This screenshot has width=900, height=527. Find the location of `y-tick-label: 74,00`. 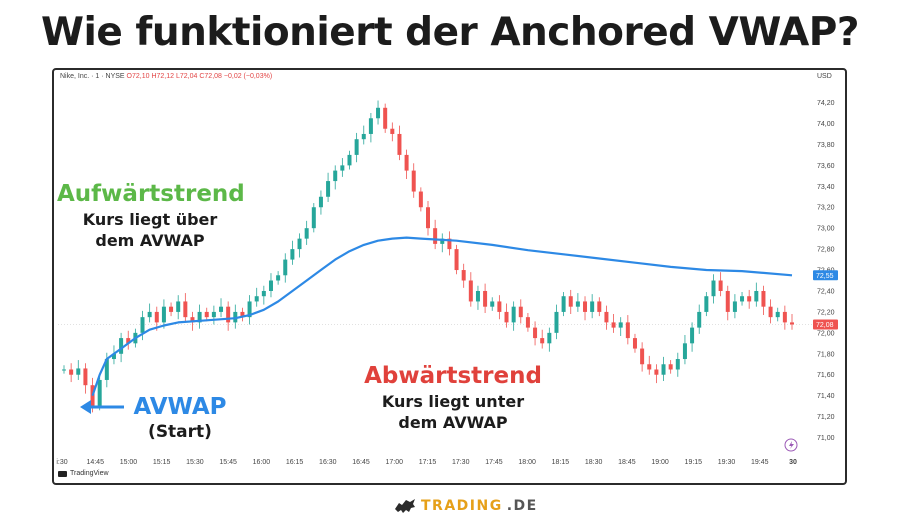

y-tick-label: 74,00 is located at coordinates (826, 124).